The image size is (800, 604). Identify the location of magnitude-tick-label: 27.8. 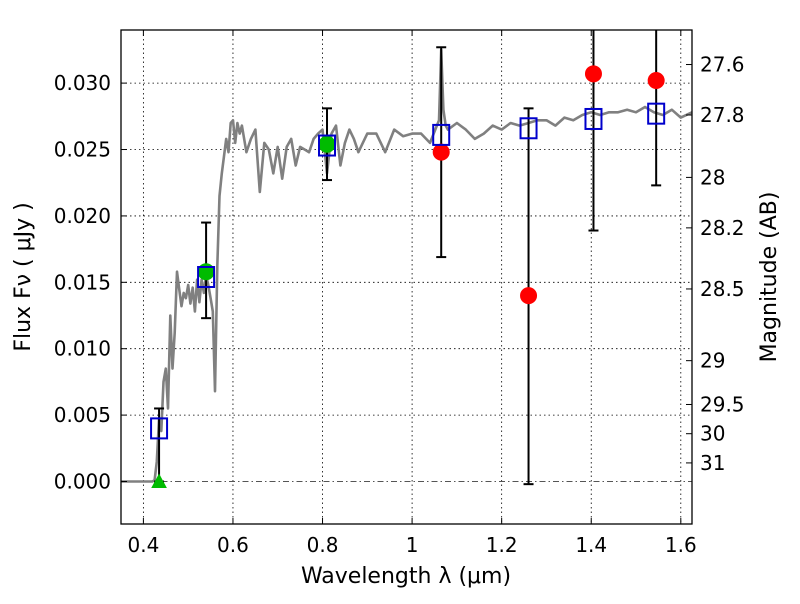
(722, 115).